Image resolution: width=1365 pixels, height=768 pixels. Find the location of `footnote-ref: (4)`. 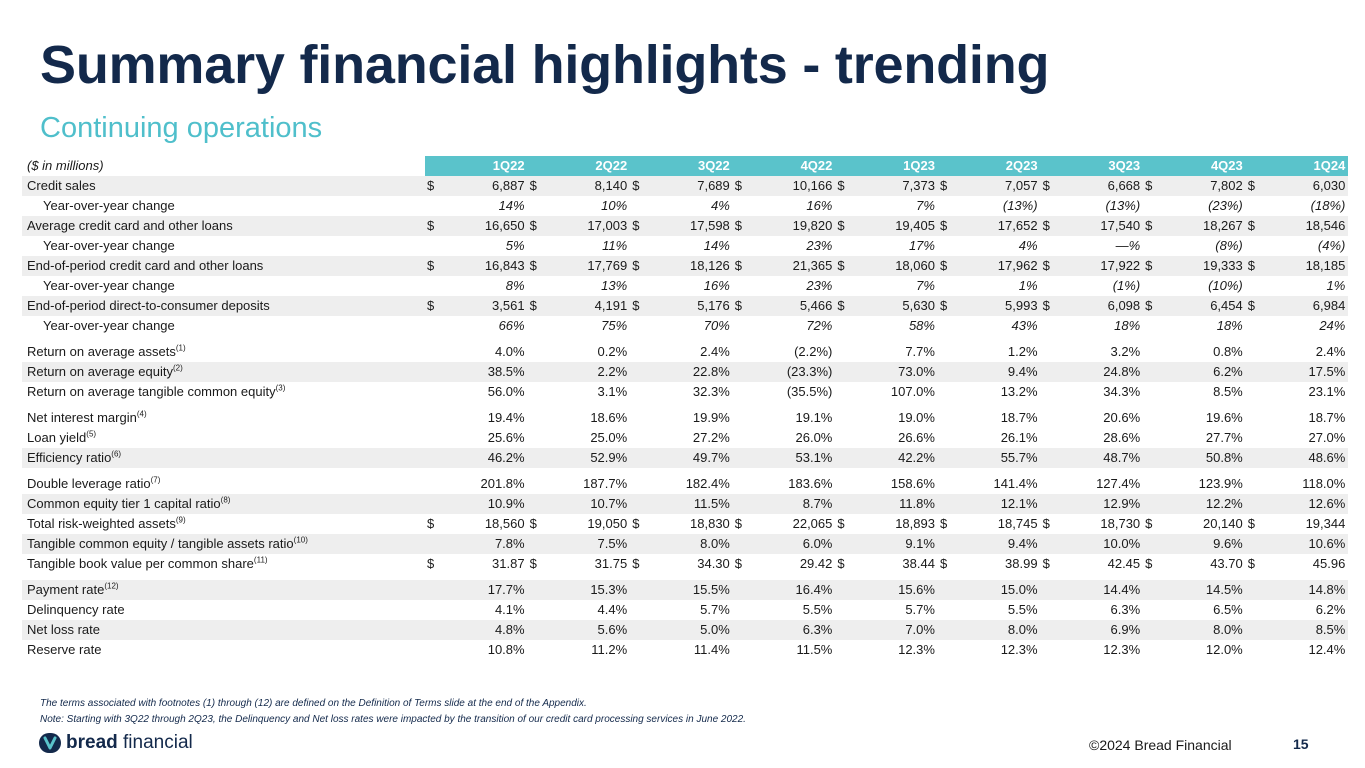

footnote-ref: (4) is located at coordinates (141, 414).